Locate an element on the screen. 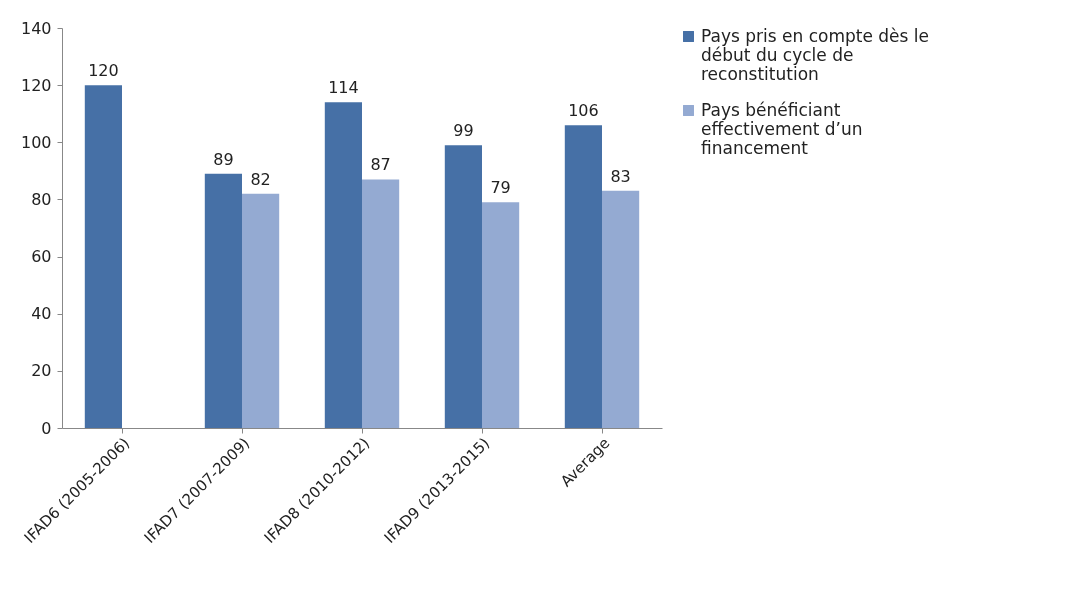 The image size is (1084, 610). data-label: 82 is located at coordinates (260, 179).